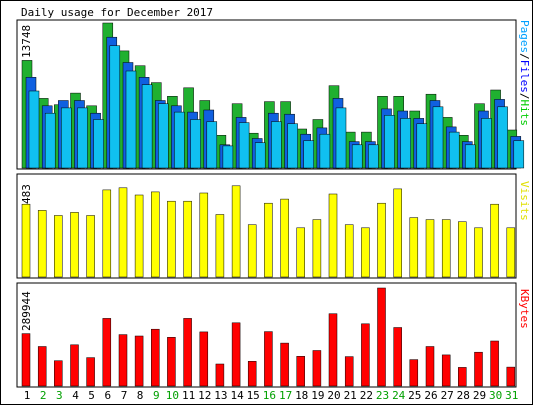 This screenshot has height=409, width=533. Describe the element at coordinates (414, 395) in the screenshot. I see `x-tick-label-day-25: 25` at that location.